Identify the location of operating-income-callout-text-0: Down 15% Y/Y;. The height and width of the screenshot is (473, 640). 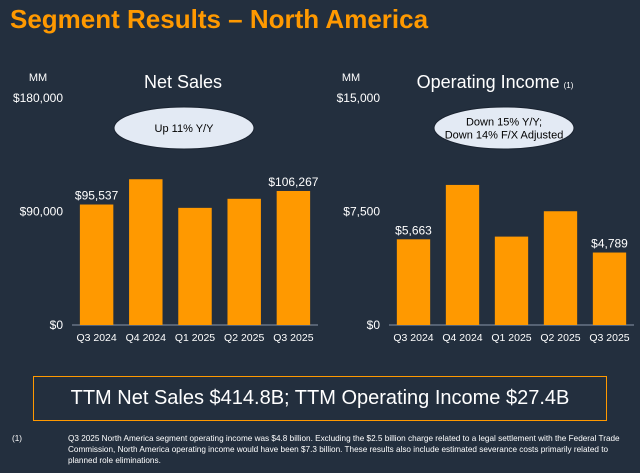
(504, 123).